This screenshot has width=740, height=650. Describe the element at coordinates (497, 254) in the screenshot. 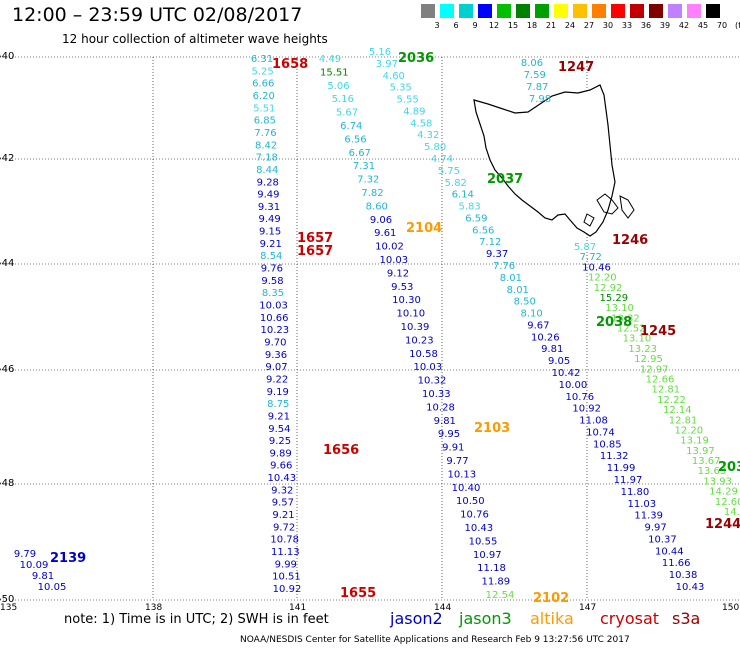

I see `swh-value: 9.37` at that location.